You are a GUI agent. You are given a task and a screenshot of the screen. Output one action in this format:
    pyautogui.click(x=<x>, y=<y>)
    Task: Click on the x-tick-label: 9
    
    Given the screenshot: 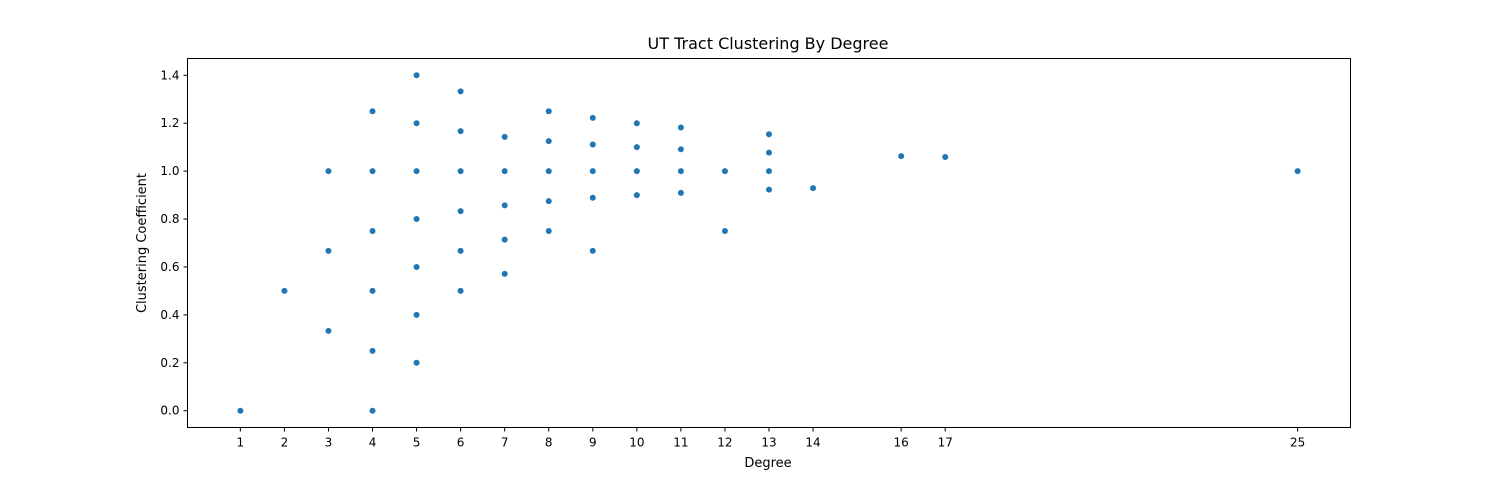 What is the action you would take?
    pyautogui.click(x=593, y=443)
    